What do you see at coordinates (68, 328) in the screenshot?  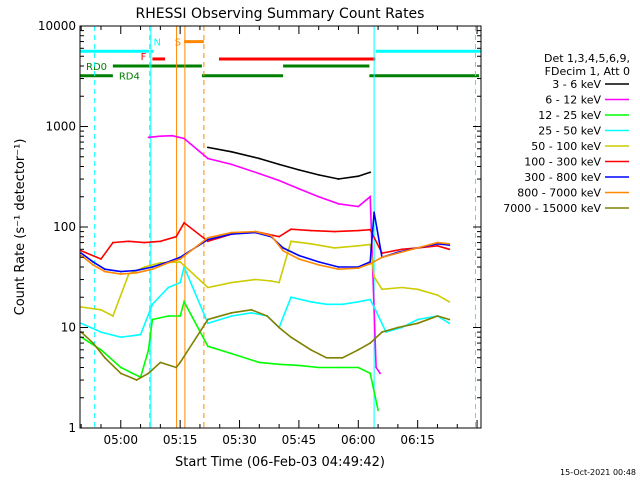 I see `y-tick-label: 10` at bounding box center [68, 328].